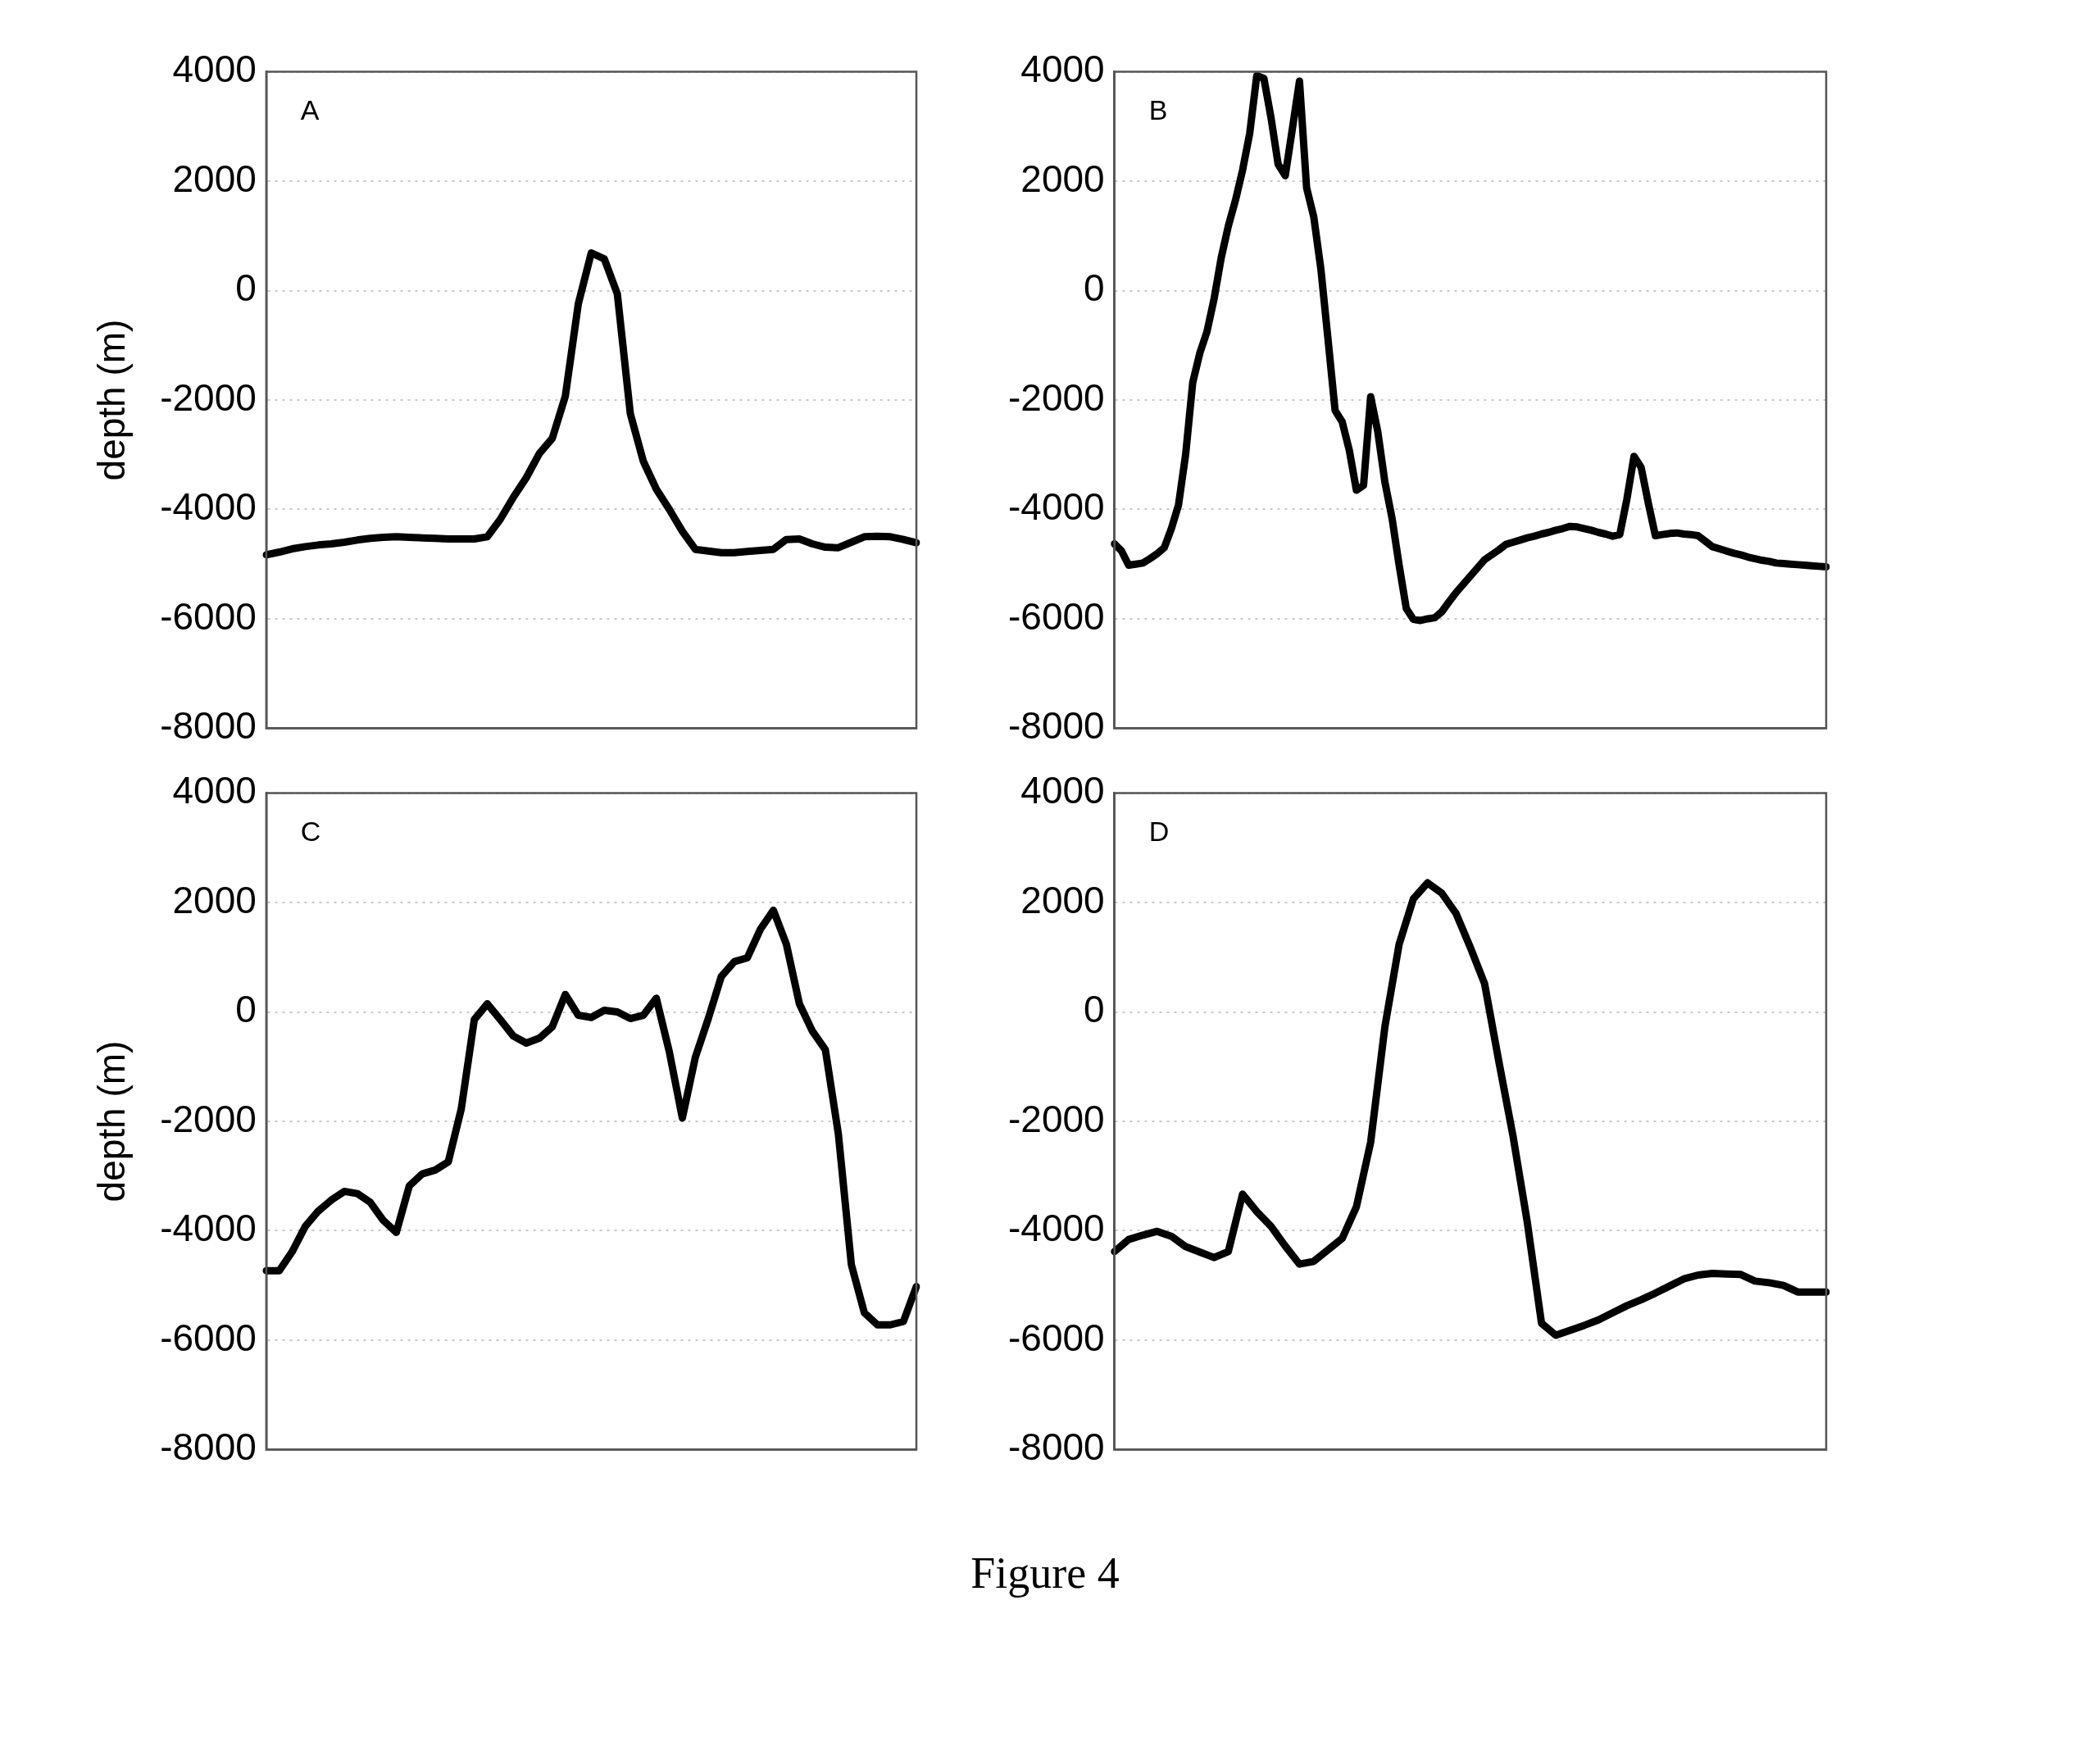 This screenshot has height=1764, width=2077. Describe the element at coordinates (1158, 109) in the screenshot. I see `text: B` at that location.